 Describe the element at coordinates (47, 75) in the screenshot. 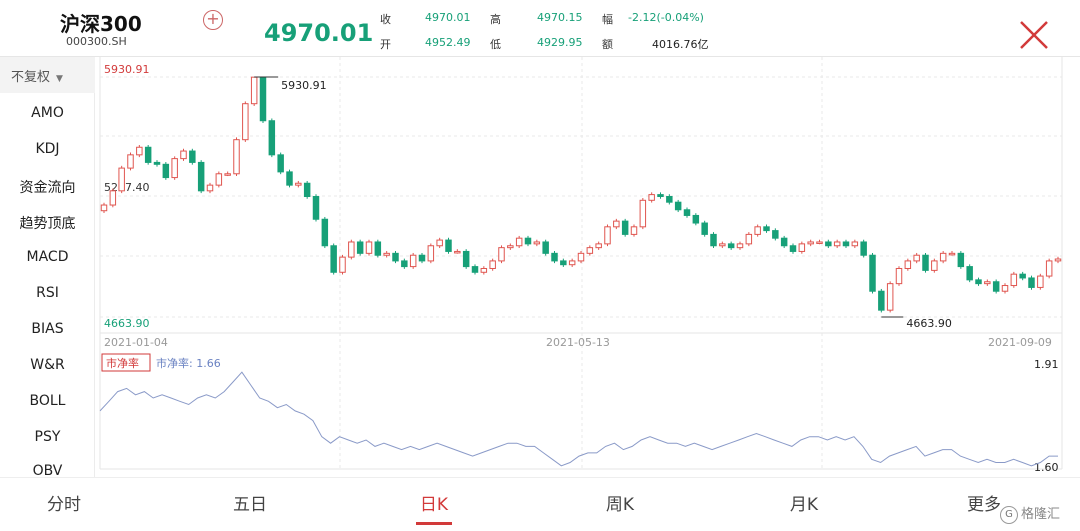

I see `restore-rights-selector: 不复权 ▼` at that location.